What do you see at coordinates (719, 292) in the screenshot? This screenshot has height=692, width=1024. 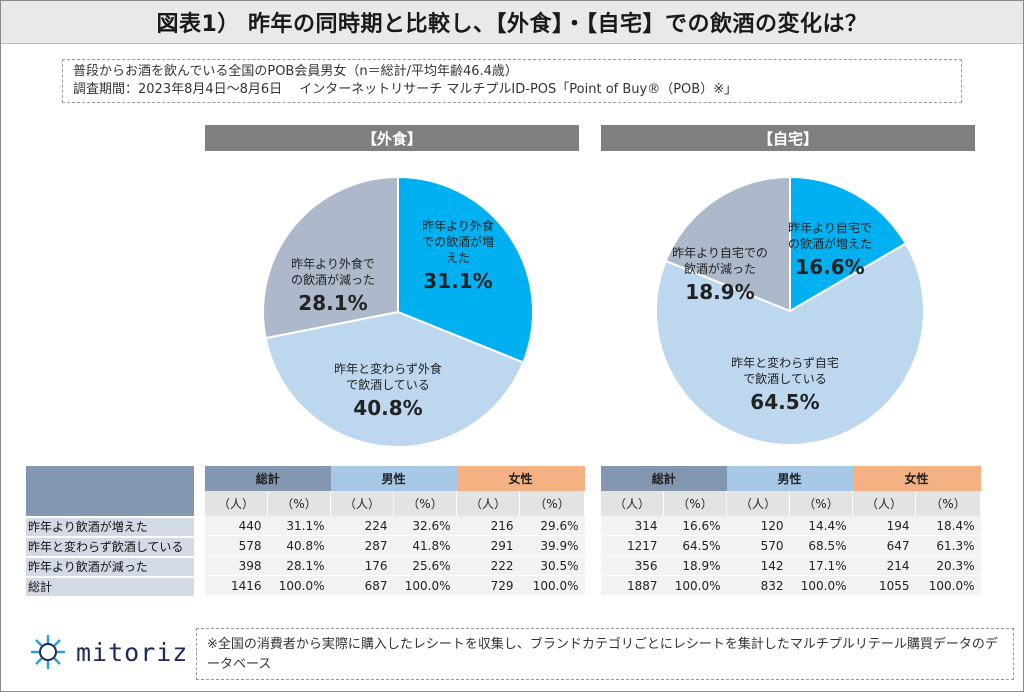 I see `slice-value-label: 18.9%` at bounding box center [719, 292].